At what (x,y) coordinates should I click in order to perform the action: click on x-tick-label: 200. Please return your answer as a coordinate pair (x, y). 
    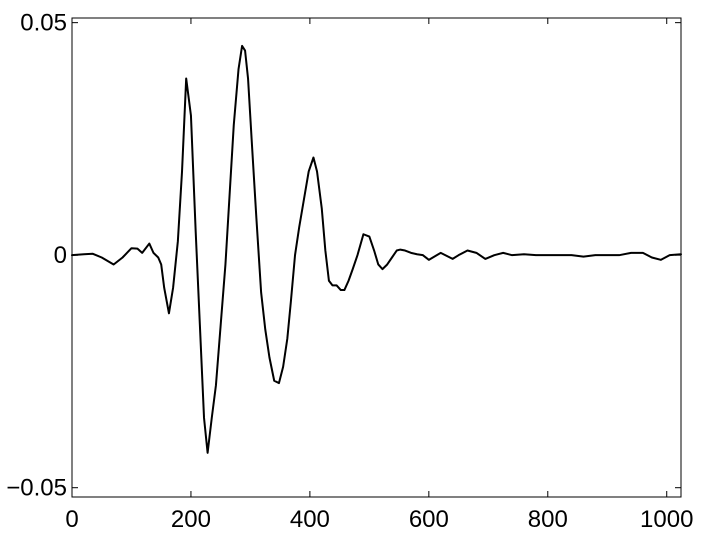
    Looking at the image, I should click on (191, 519).